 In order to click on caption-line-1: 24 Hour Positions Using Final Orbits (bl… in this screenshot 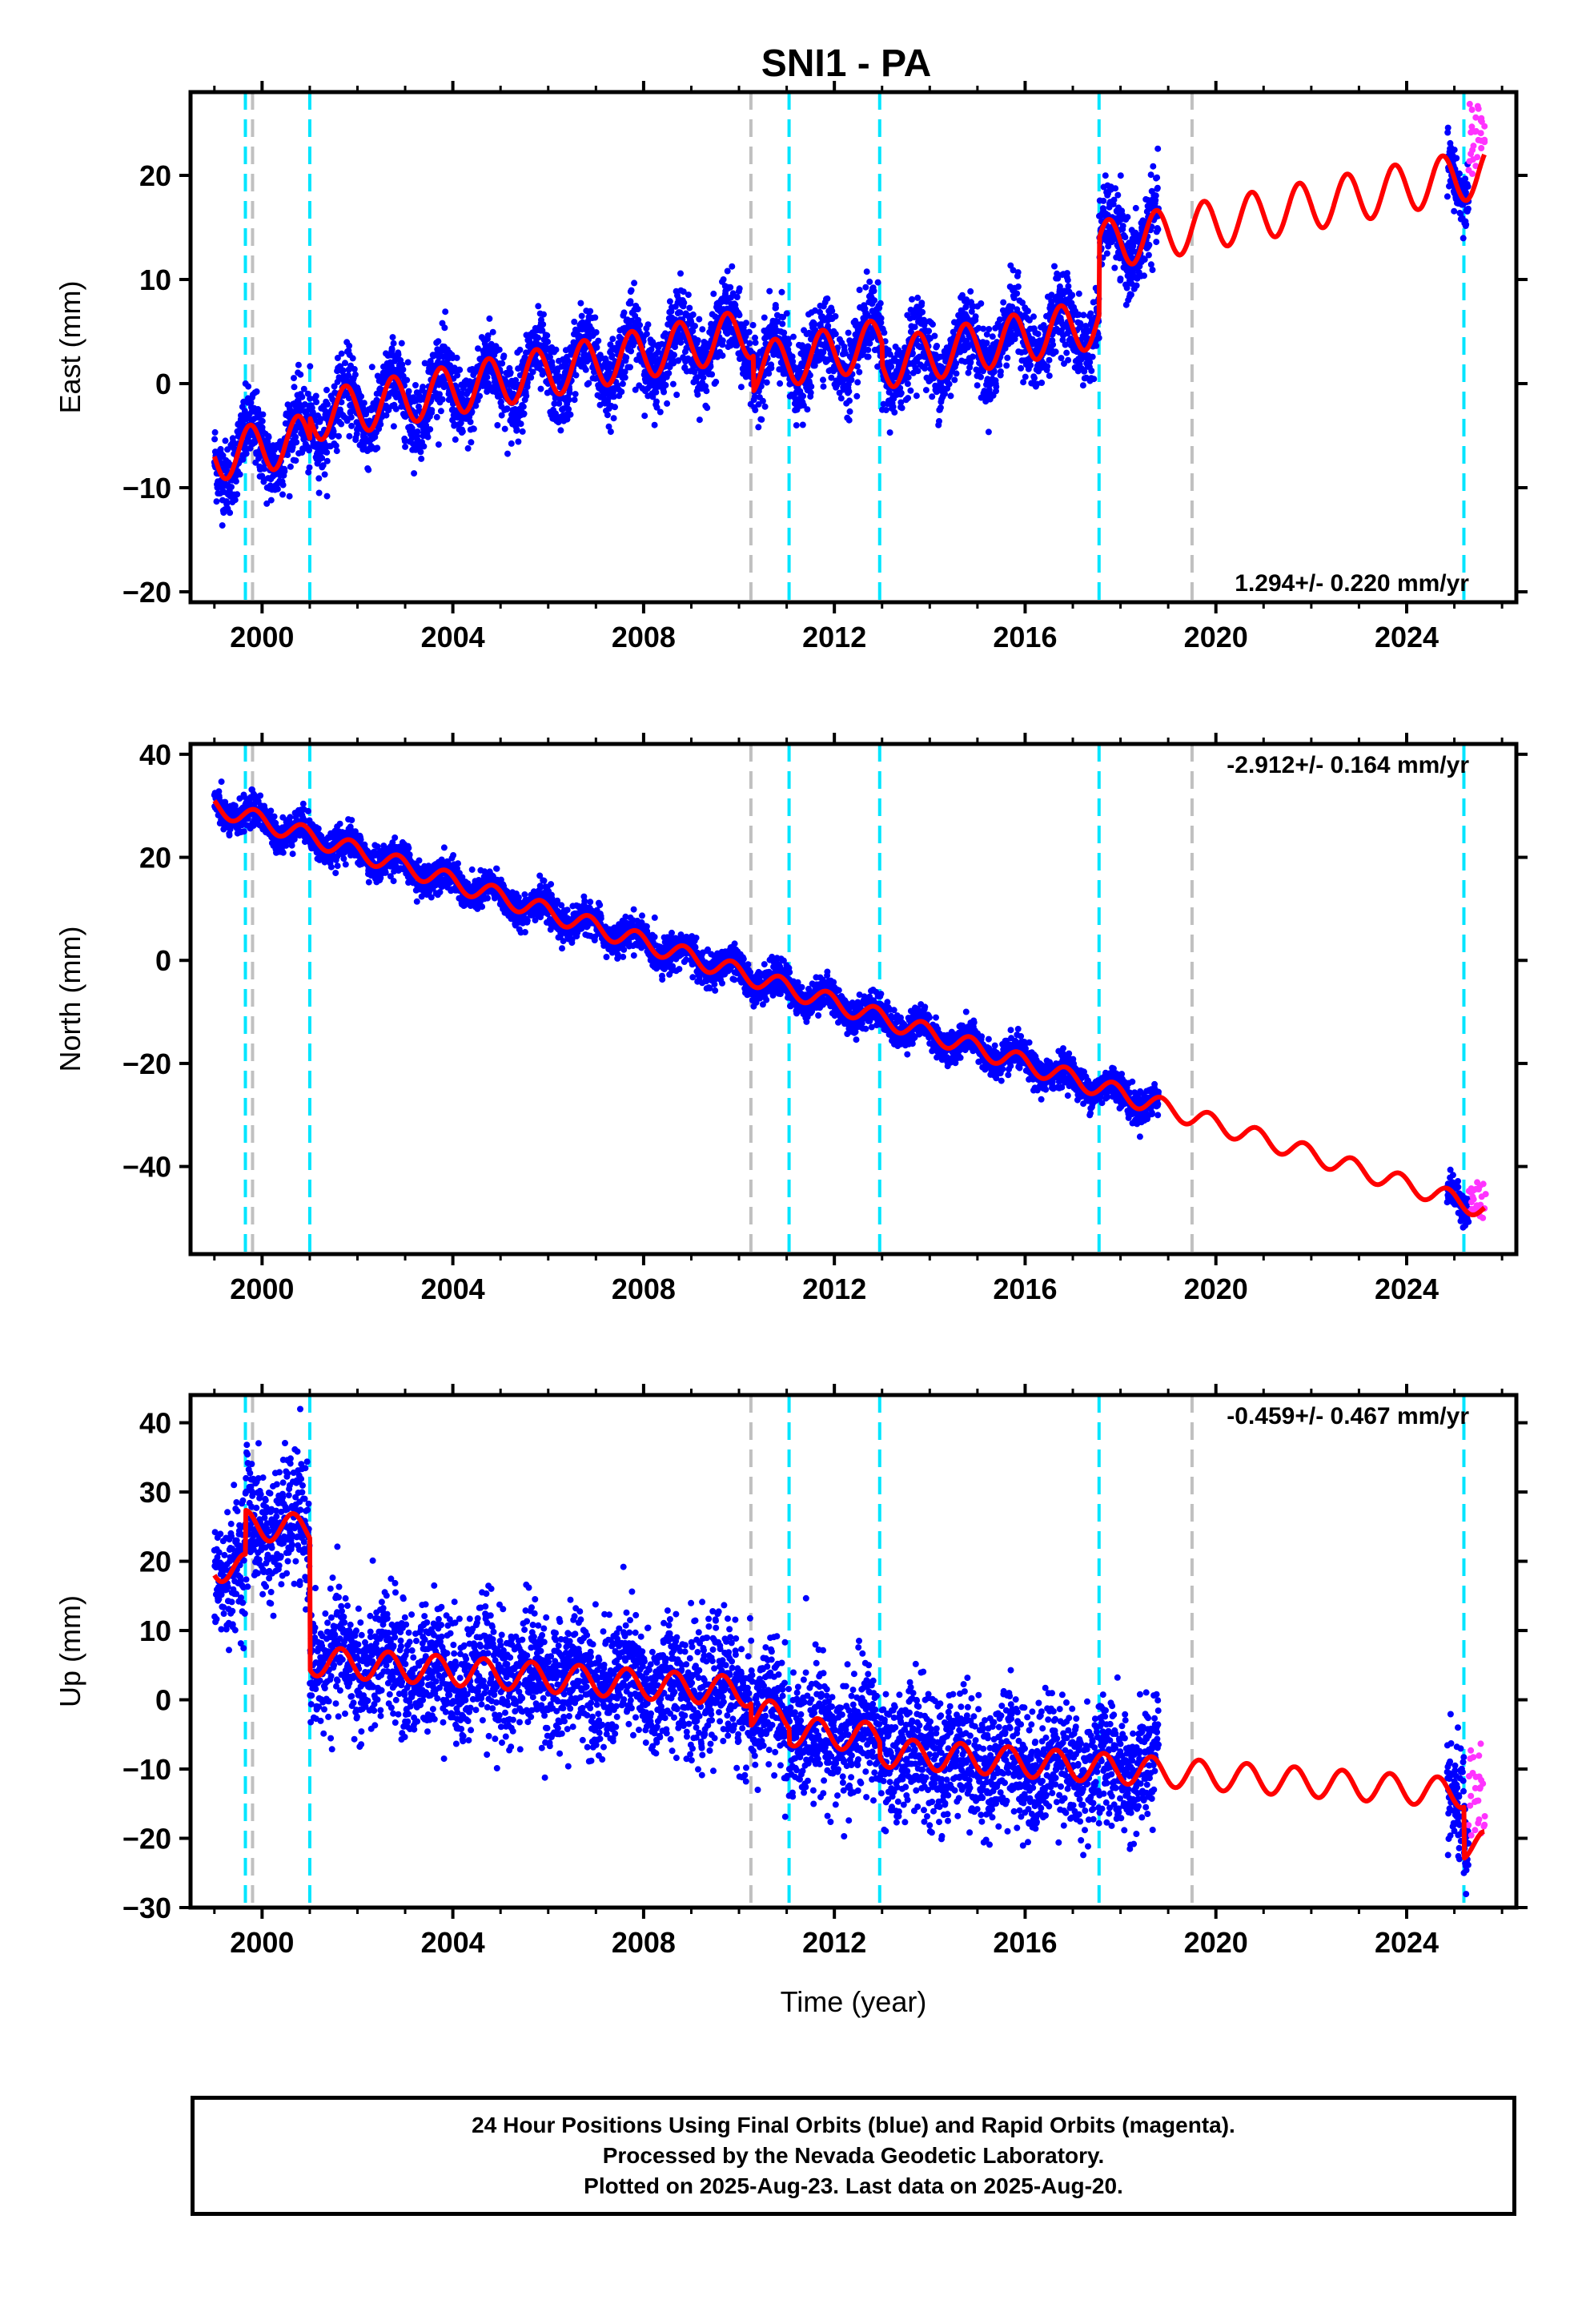, I will do `click(853, 2125)`.